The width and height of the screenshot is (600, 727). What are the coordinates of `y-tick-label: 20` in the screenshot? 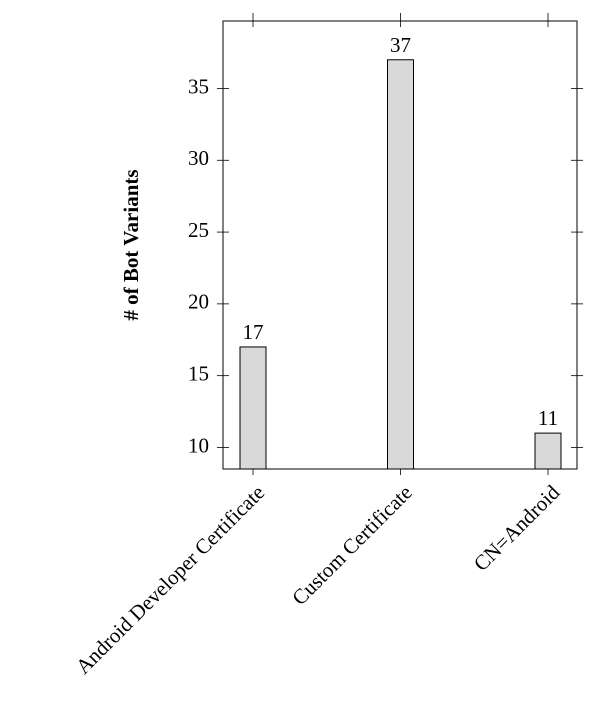 It's located at (198, 302).